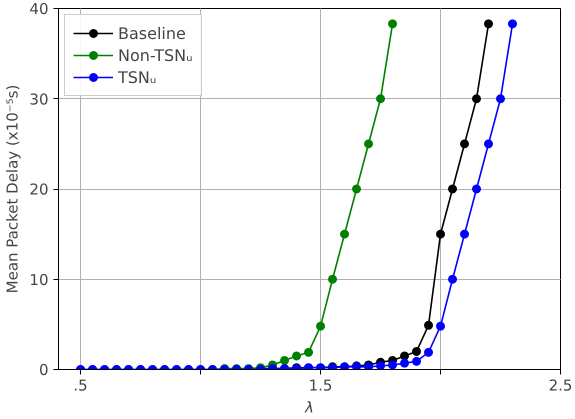  What do you see at coordinates (320, 385) in the screenshot?
I see `x-tick-label: 1.5` at bounding box center [320, 385].